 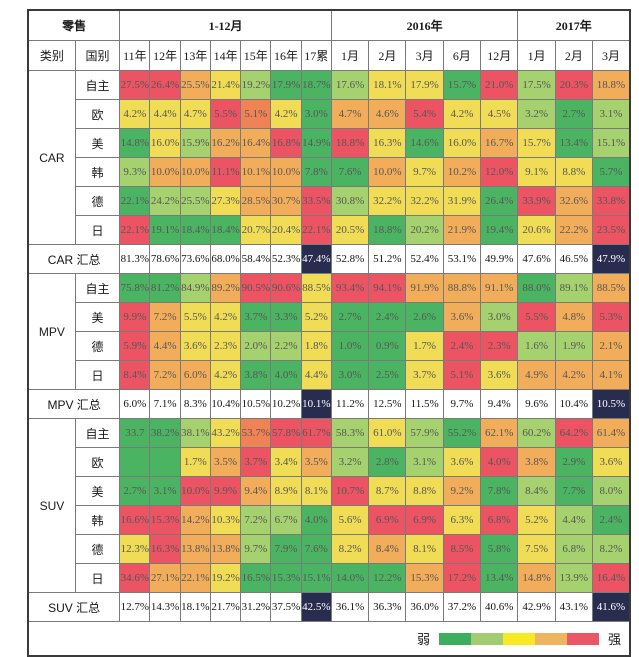 What do you see at coordinates (74, 259) in the screenshot?
I see `total-row-label: CAR 汇总` at bounding box center [74, 259].